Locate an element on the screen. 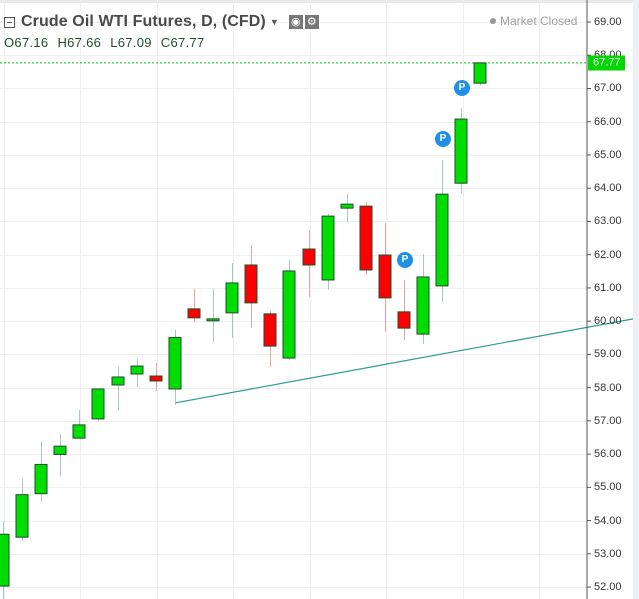  last-price-tag: 67.77 is located at coordinates (606, 63).